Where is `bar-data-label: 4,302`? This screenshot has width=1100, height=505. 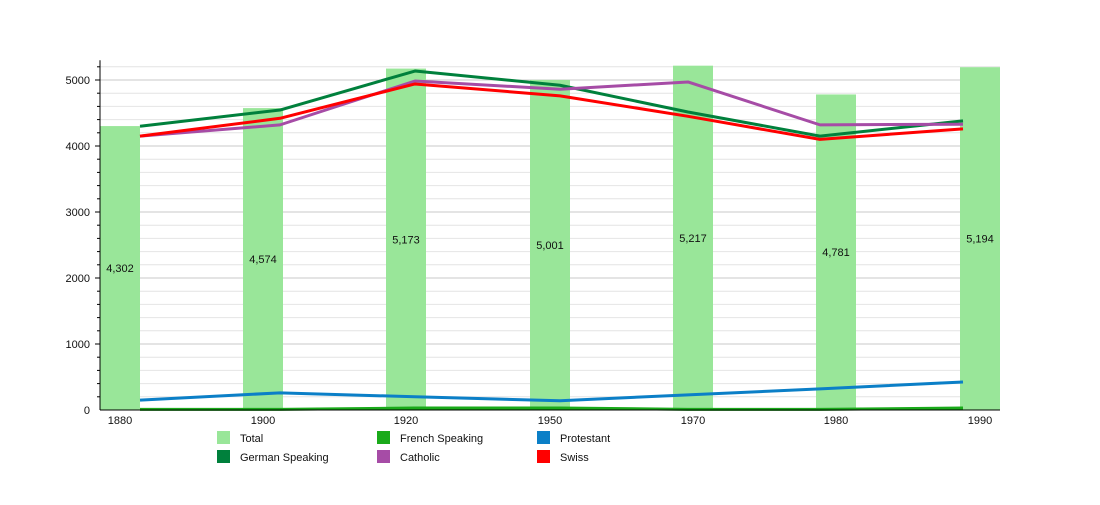
bar-data-label: 4,302 is located at coordinates (120, 269).